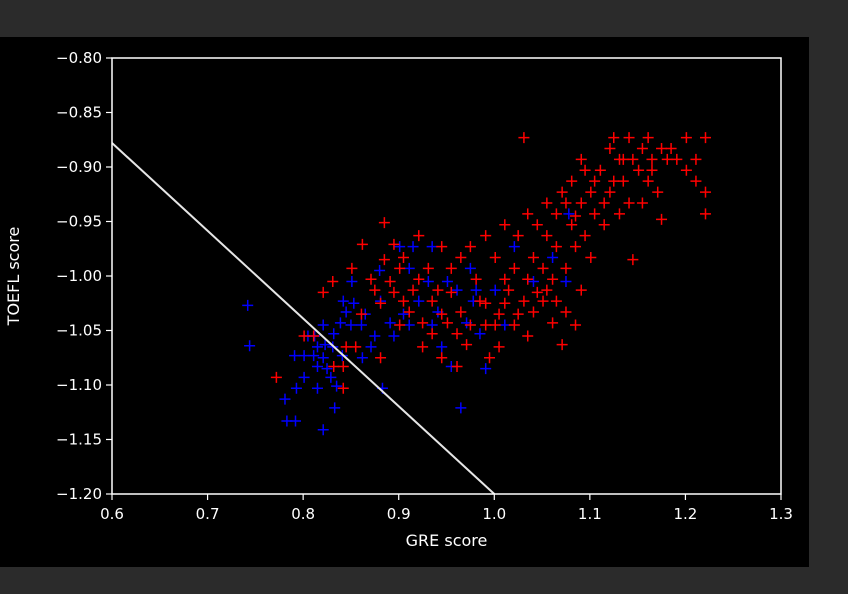  I want to click on y-tick-label: −1.00, so click(79, 276).